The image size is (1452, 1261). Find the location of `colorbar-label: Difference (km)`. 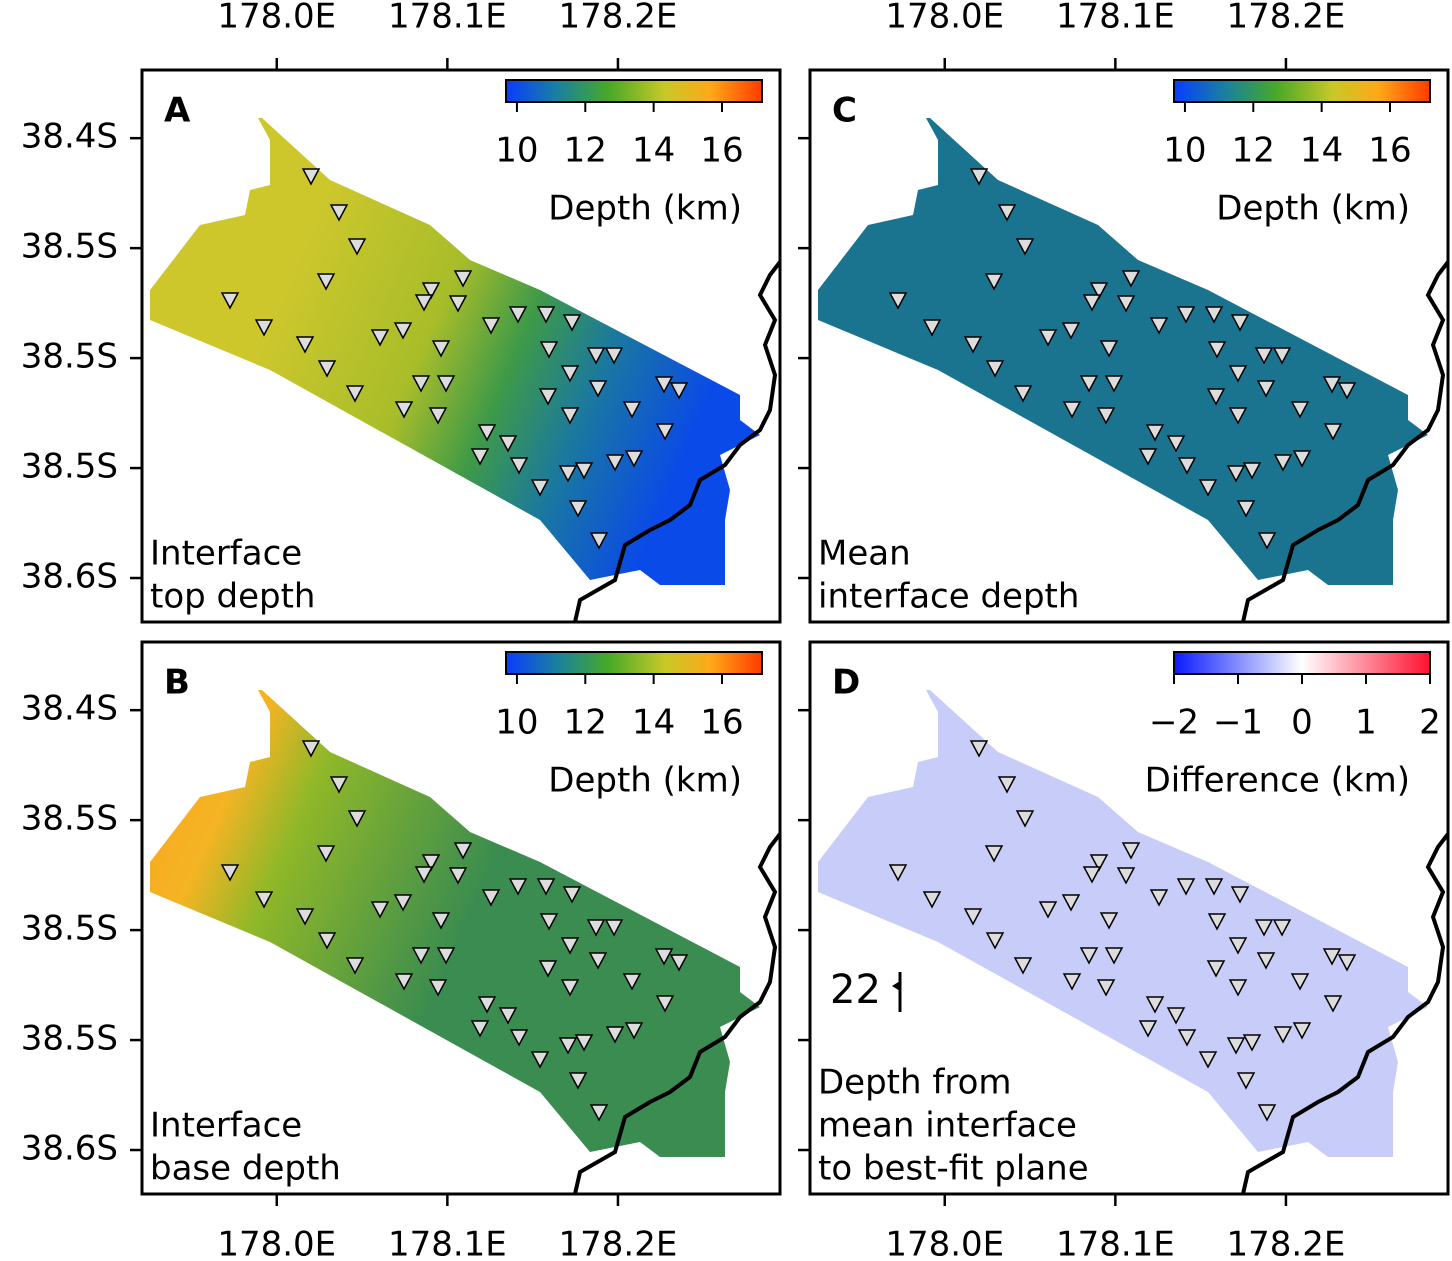

colorbar-label: Difference (km) is located at coordinates (1277, 781).